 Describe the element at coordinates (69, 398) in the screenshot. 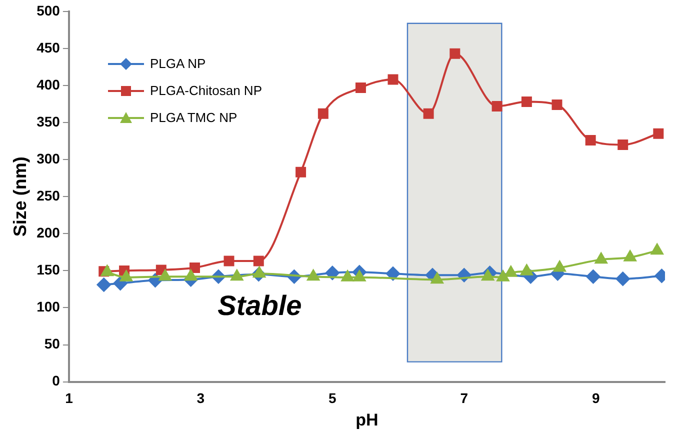

I see `x-tick-label: 1` at that location.